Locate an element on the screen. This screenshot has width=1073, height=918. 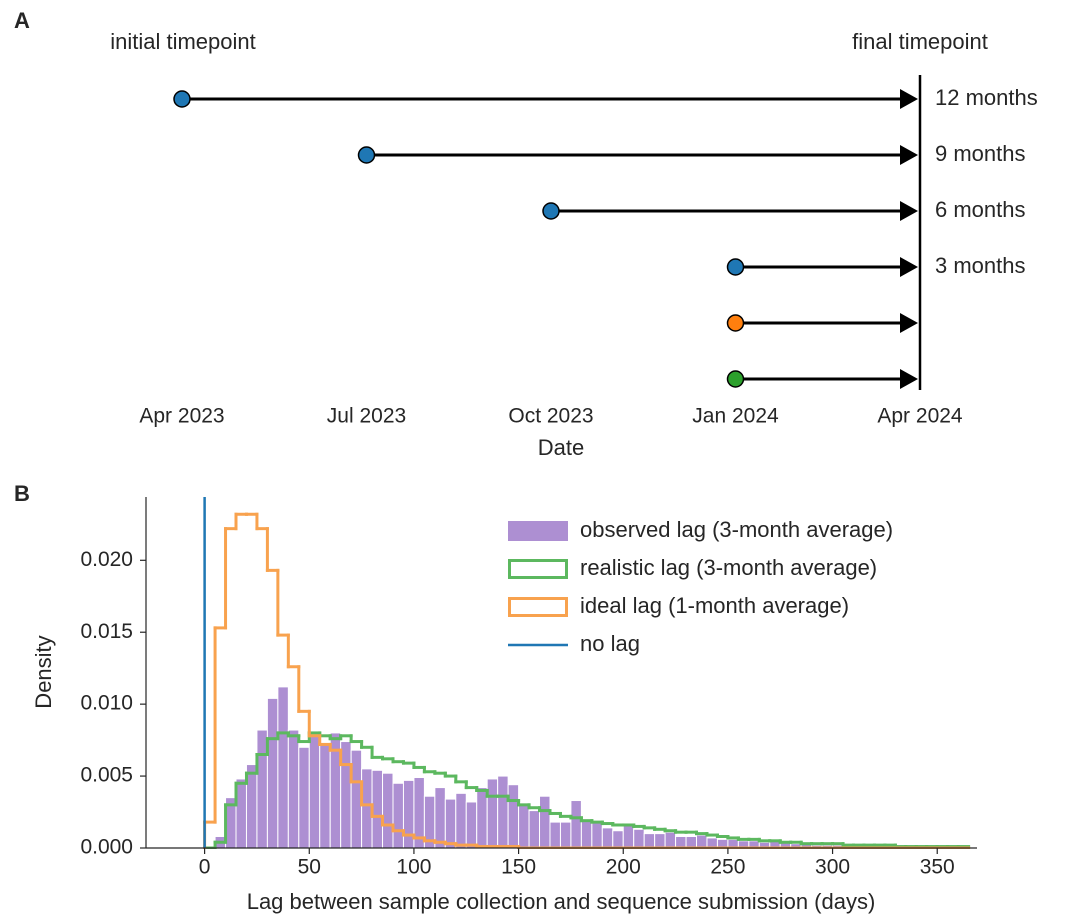
y-tick-label: 0.000 is located at coordinates (106, 847).